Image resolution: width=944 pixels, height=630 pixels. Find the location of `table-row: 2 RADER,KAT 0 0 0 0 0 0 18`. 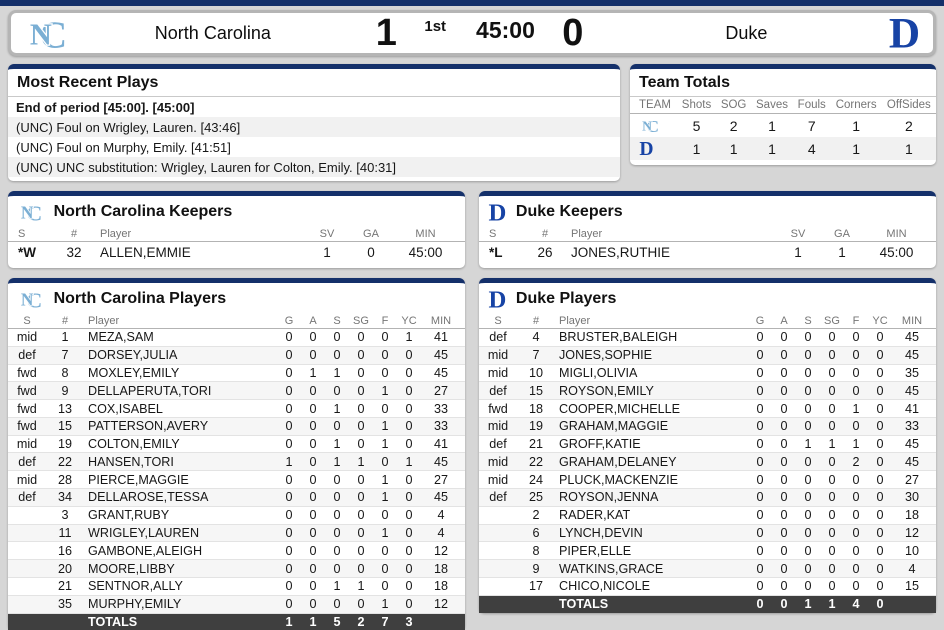

table-row: 2 RADER,KAT 0 0 0 0 0 0 18 is located at coordinates (707, 515).